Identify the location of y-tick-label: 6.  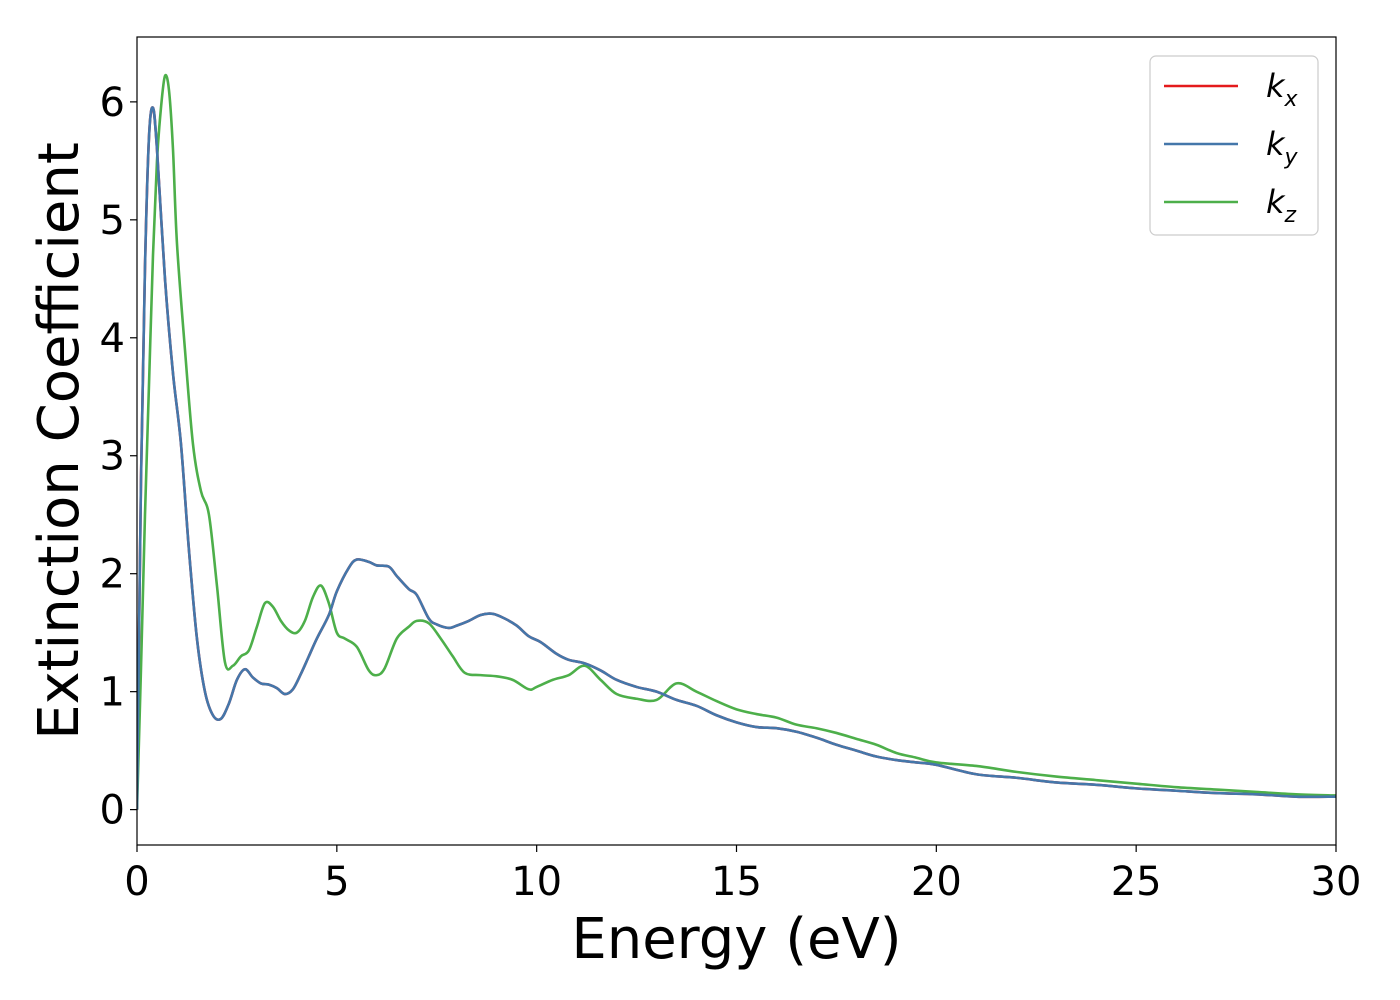
(112, 103).